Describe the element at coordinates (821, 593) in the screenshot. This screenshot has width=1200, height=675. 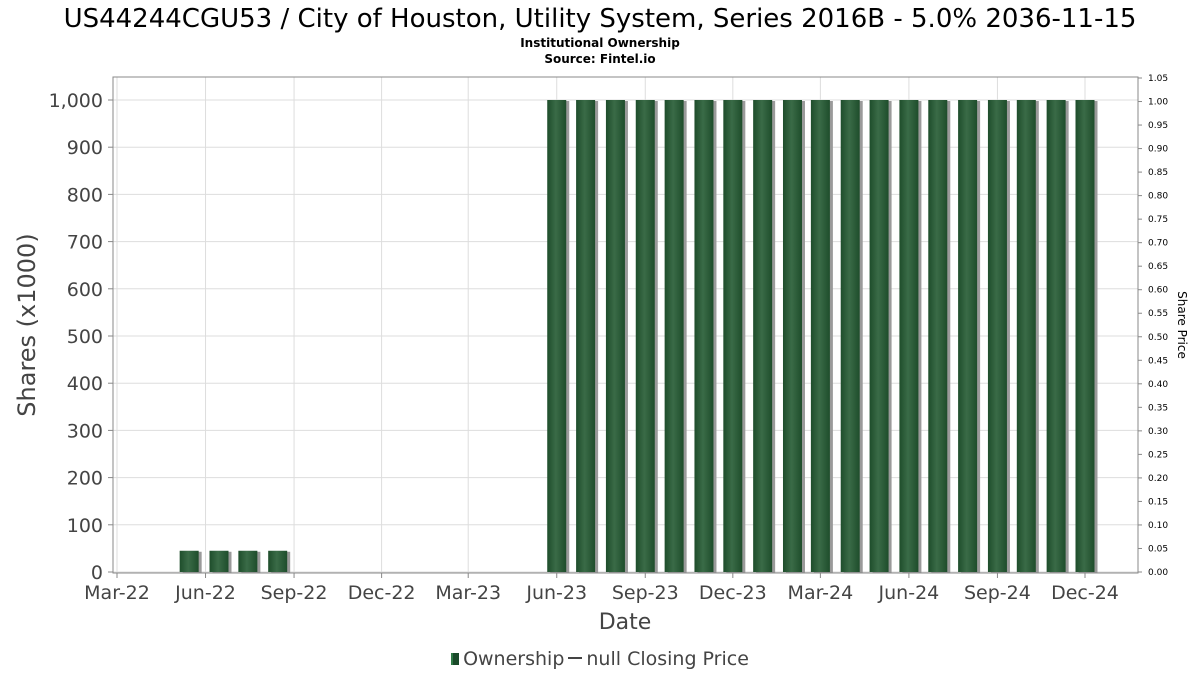
I see `x-tick-label: Mar-24` at that location.